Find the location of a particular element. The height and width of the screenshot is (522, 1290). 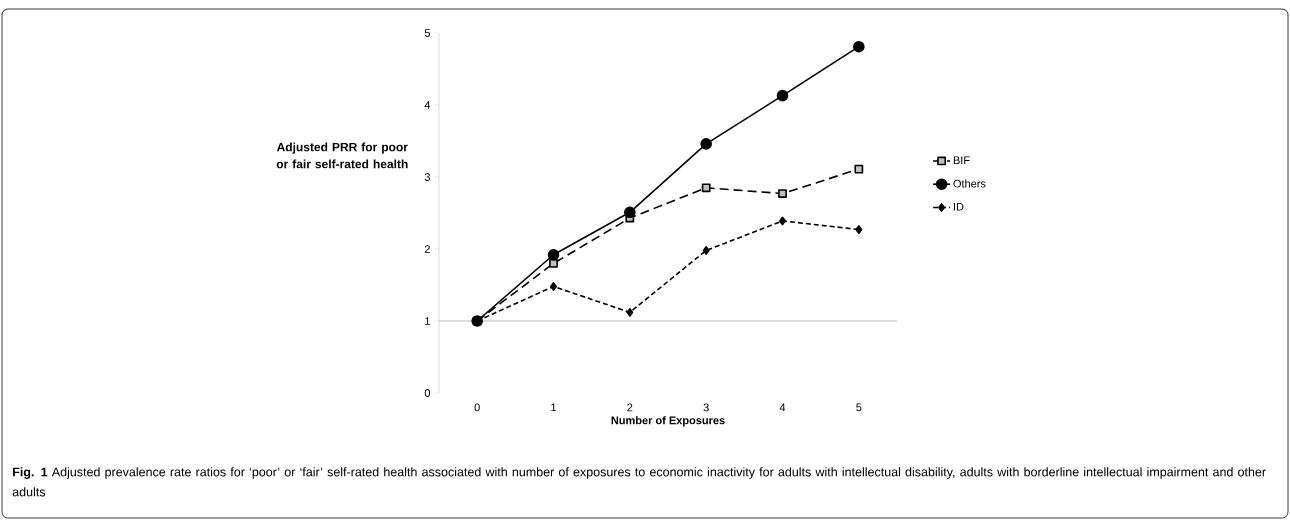

x-tick-label: 2 is located at coordinates (630, 407).